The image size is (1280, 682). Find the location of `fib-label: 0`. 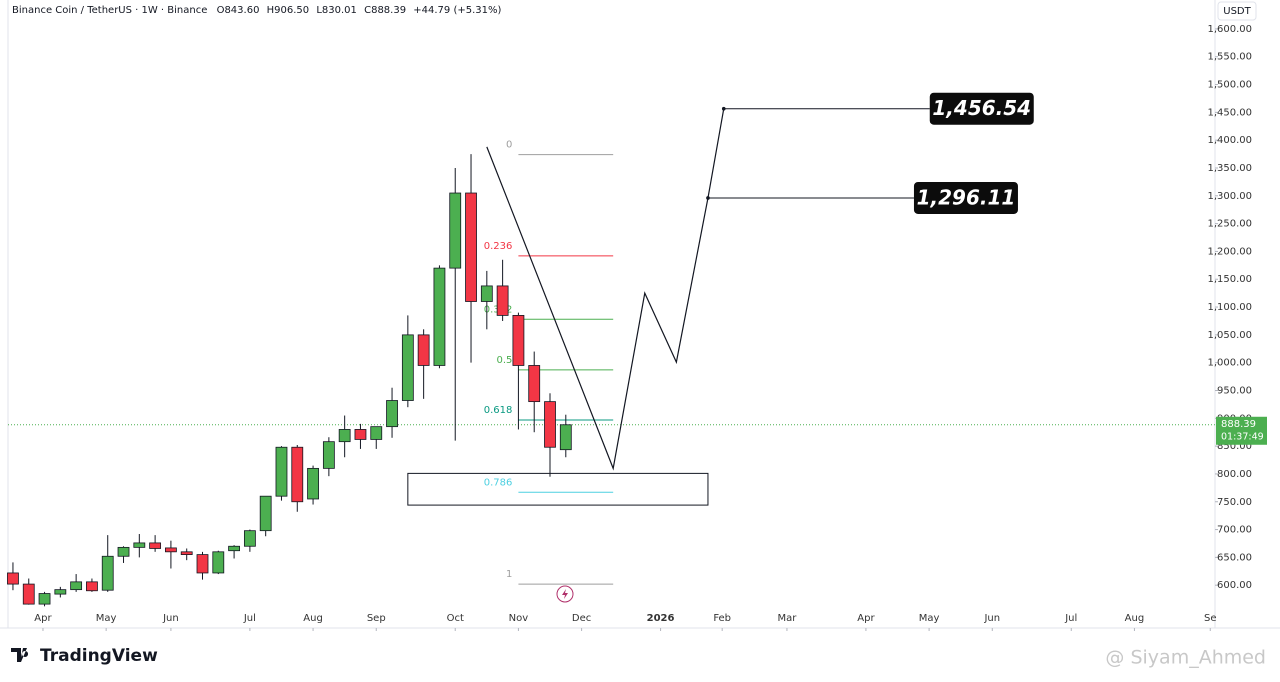

fib-label: 0 is located at coordinates (509, 145).